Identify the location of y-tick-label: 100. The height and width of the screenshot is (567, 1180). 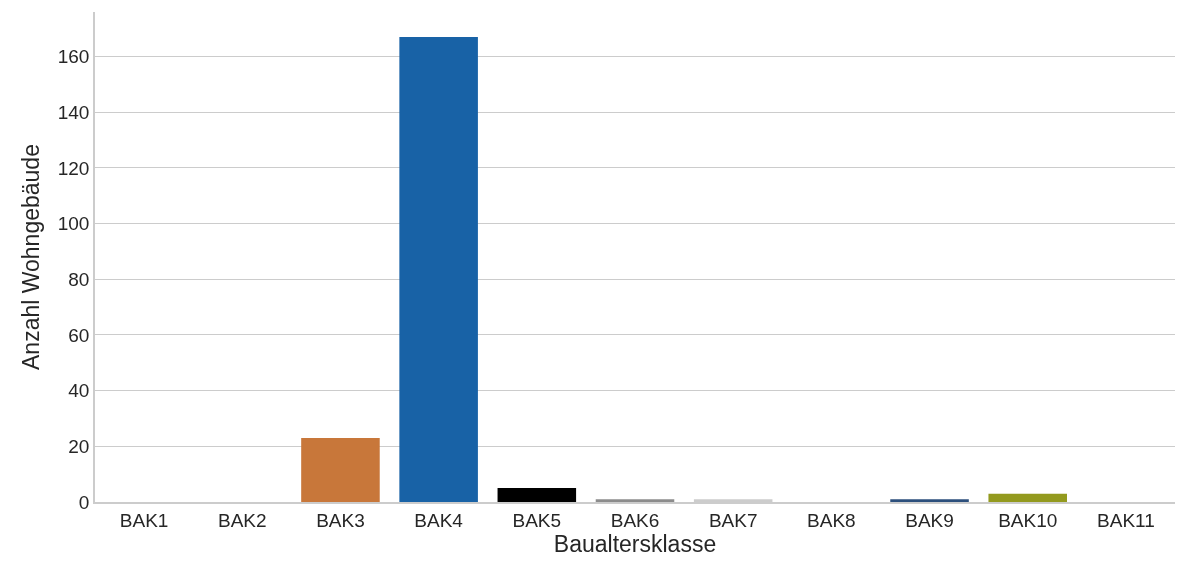
(73, 224).